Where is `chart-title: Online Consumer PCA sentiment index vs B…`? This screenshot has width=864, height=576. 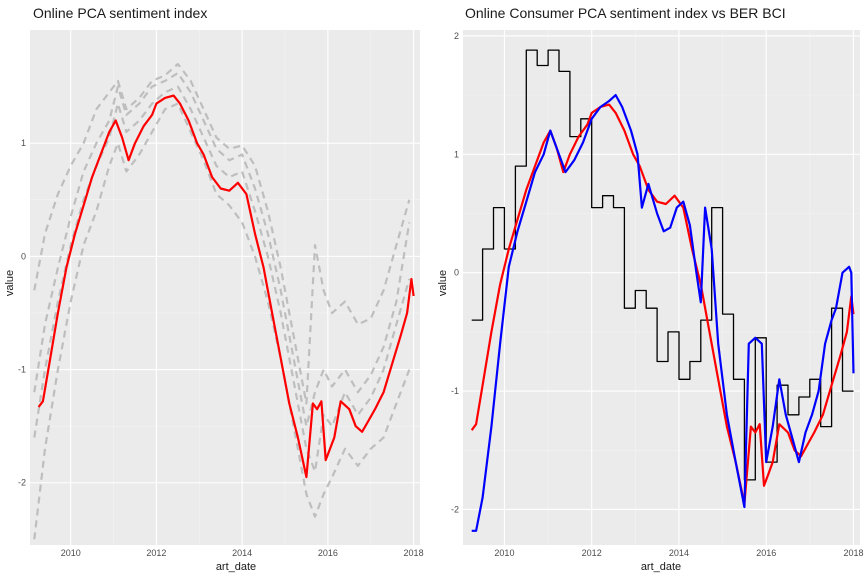 chart-title: Online Consumer PCA sentiment index vs B… is located at coordinates (625, 13).